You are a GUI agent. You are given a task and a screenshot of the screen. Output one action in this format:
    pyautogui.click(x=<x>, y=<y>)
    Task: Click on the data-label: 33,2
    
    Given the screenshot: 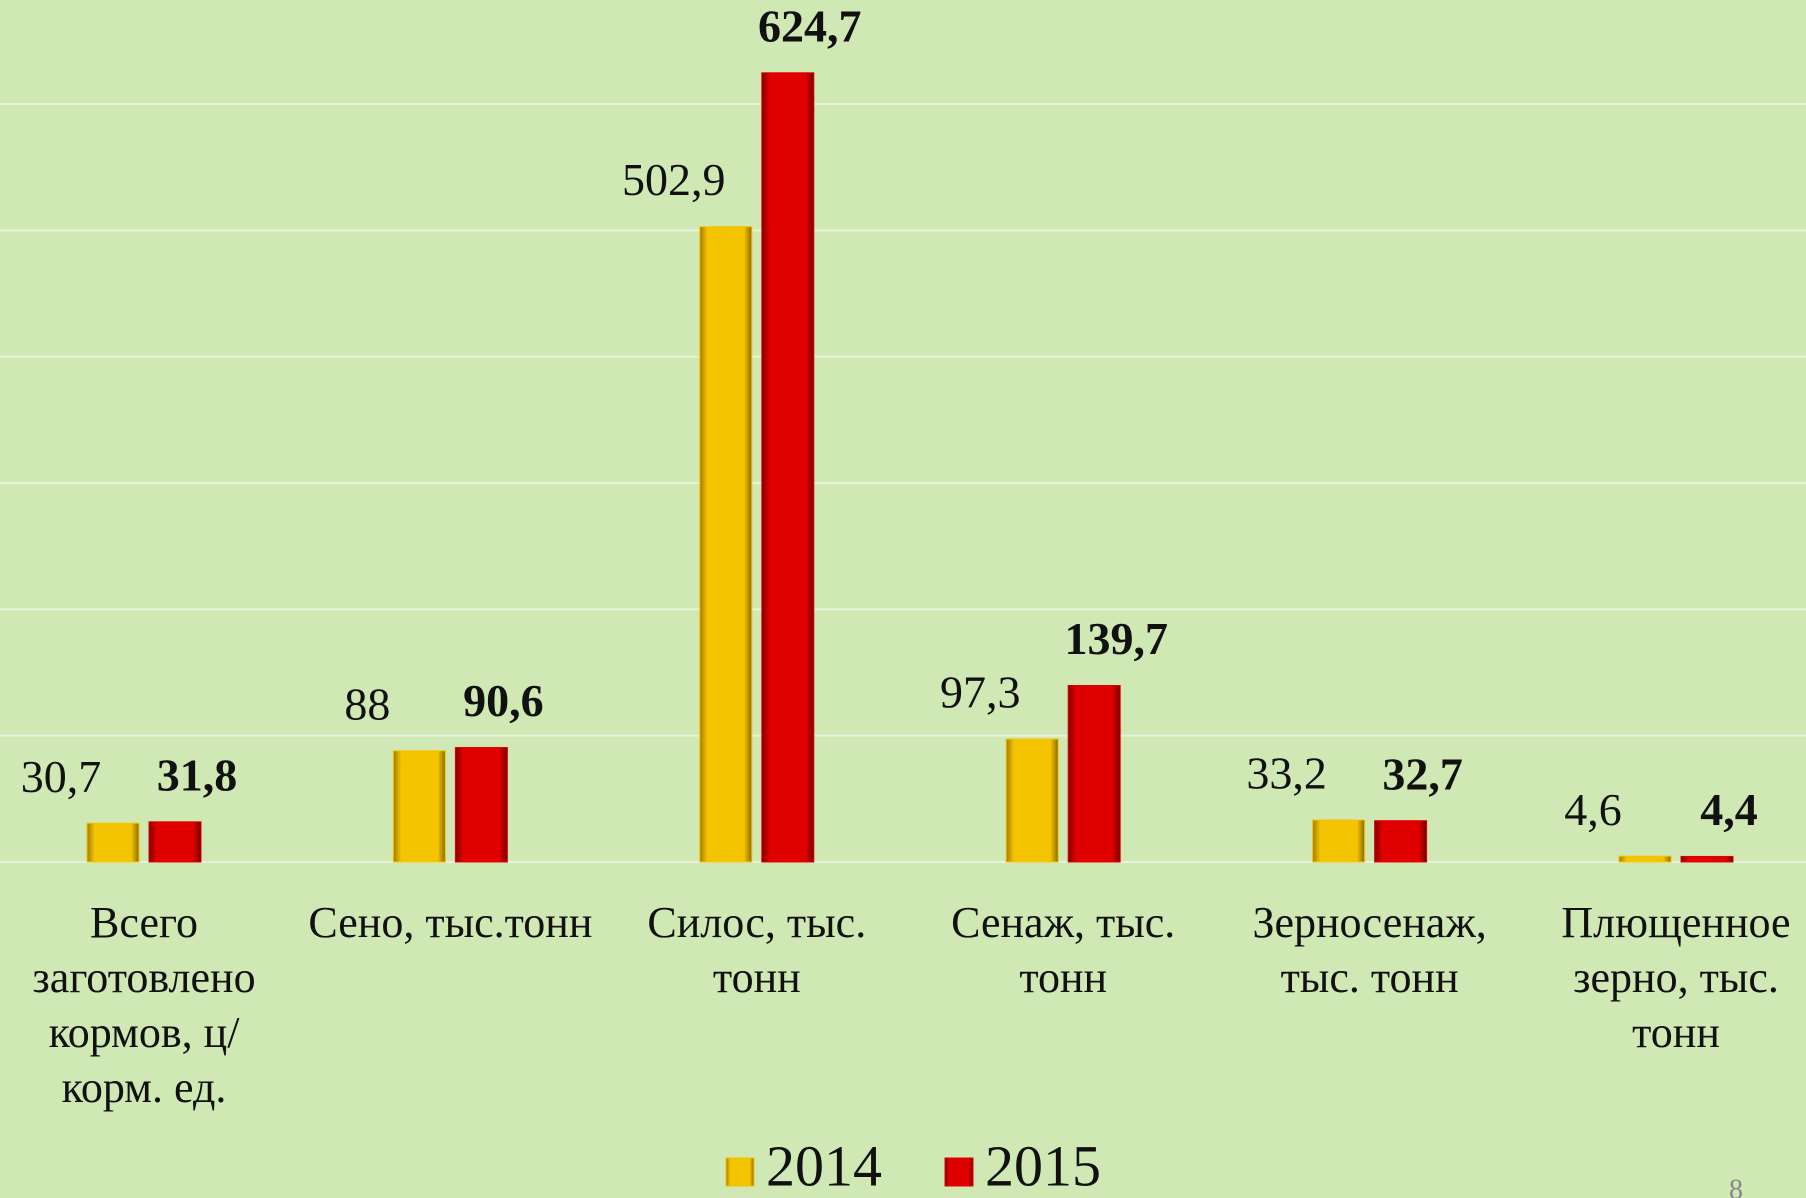 What is the action you would take?
    pyautogui.click(x=1286, y=773)
    